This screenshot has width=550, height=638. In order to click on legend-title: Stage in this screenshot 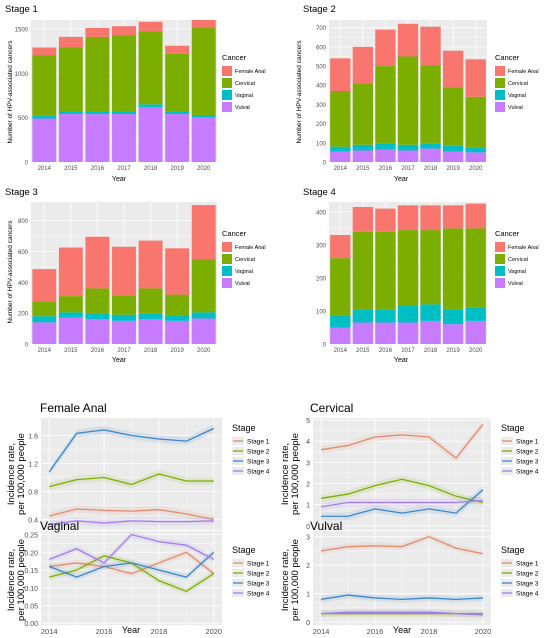, I will do `click(513, 550)`.